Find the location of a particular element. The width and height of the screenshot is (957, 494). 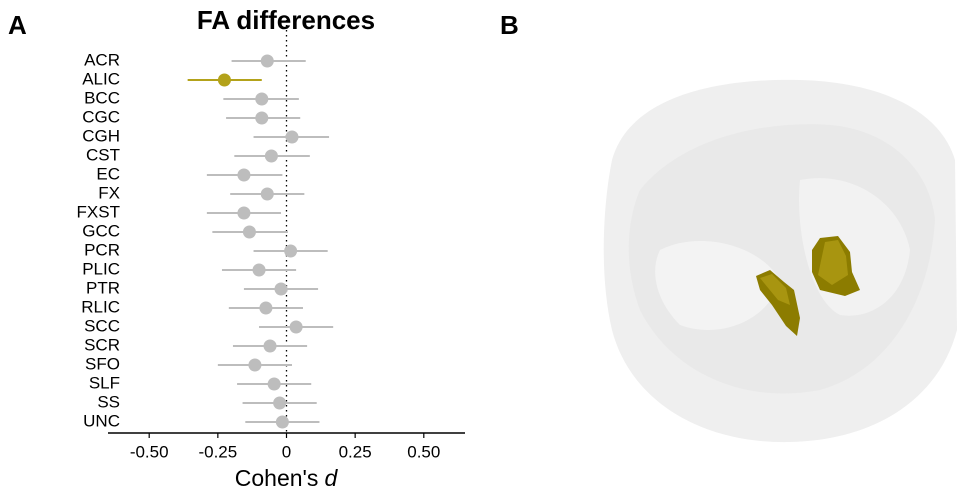

x-axis-label: Cohen's d is located at coordinates (287, 478).